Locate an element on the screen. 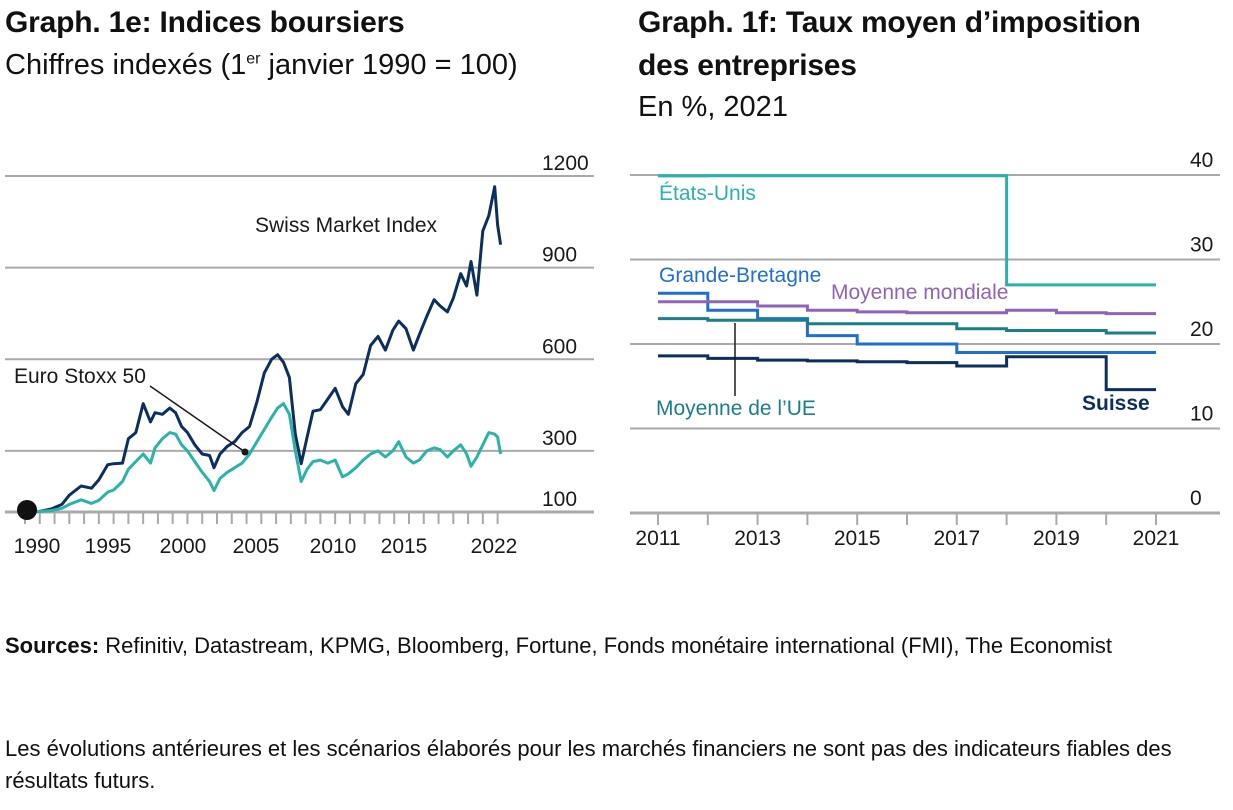  left-chart-title: Graph. 1e: Indices boursiers is located at coordinates (205, 22).